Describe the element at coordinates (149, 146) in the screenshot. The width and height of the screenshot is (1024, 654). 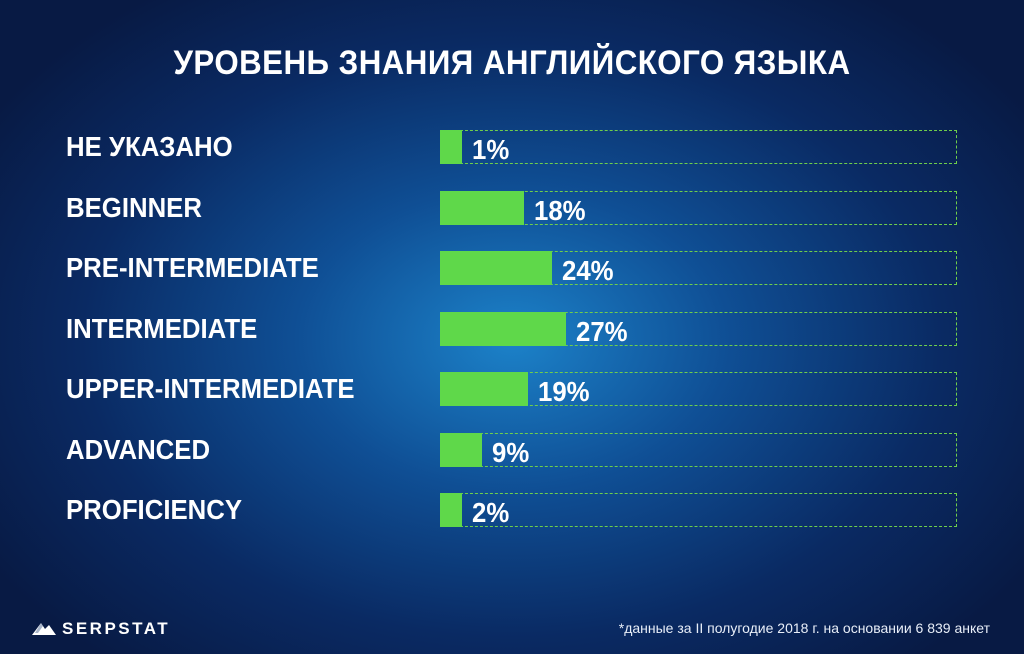
I see `category-label: НЕ УКАЗАНО` at that location.